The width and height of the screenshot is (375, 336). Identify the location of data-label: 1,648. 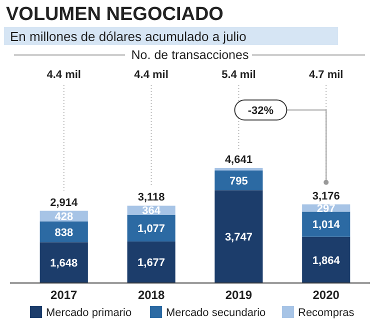
(64, 264).